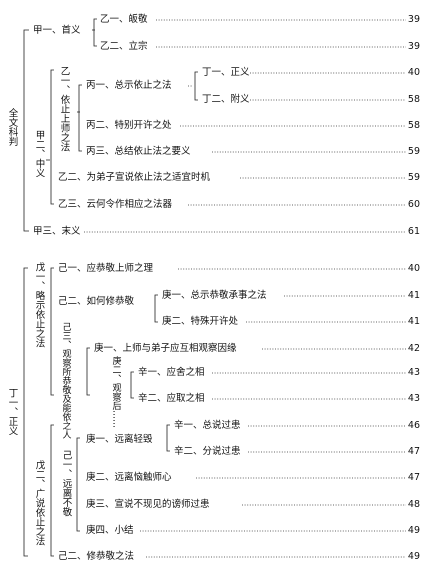  Describe the element at coordinates (413, 504) in the screenshot. I see `page-number: 48` at that location.